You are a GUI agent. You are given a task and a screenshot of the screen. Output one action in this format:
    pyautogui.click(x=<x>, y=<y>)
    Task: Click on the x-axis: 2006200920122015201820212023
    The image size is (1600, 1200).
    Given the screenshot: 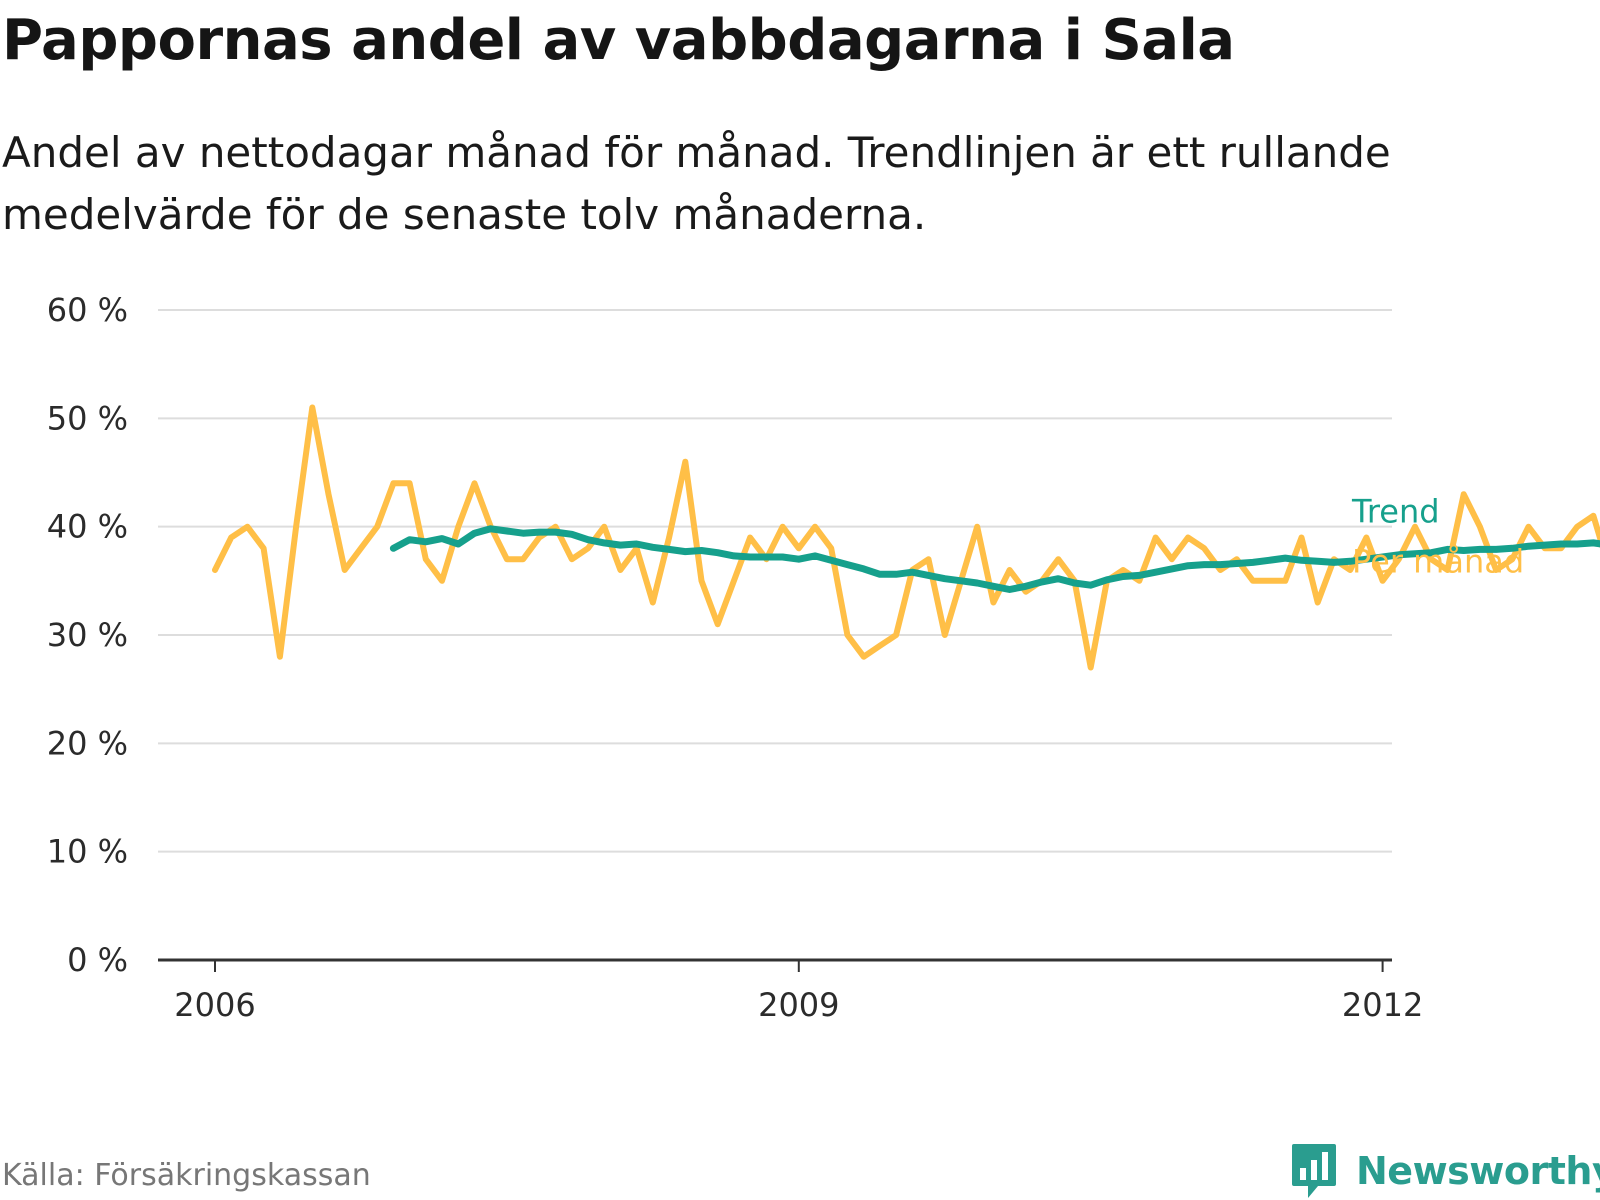 What is the action you would take?
    pyautogui.click(x=790, y=991)
    